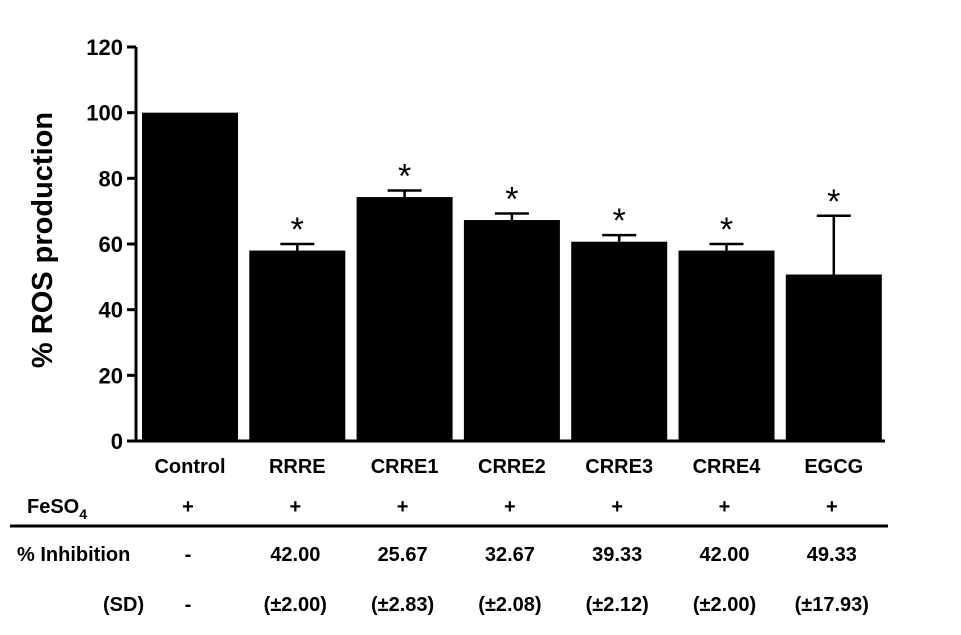 This screenshot has height=635, width=961. What do you see at coordinates (833, 357) in the screenshot?
I see `bar-egcg` at bounding box center [833, 357].